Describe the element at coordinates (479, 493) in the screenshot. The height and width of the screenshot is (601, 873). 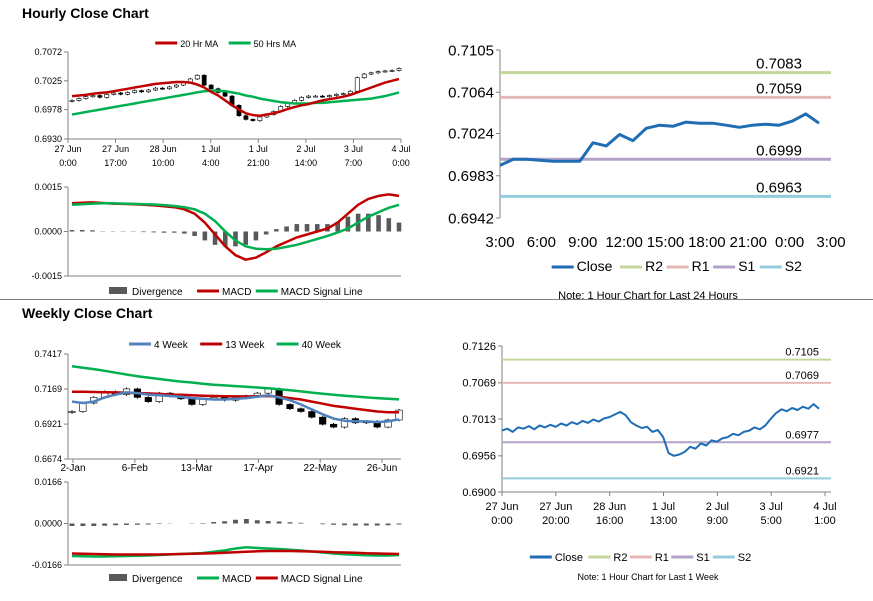
I see `y-tick-label: 0.6900` at that location.